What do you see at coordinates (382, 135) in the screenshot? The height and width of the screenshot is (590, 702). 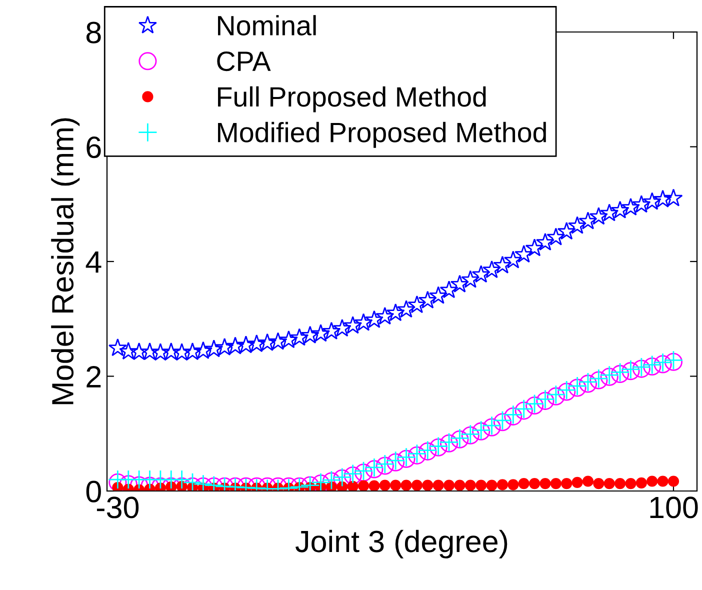 I see `legend-label: Modified Proposed Method` at bounding box center [382, 135].